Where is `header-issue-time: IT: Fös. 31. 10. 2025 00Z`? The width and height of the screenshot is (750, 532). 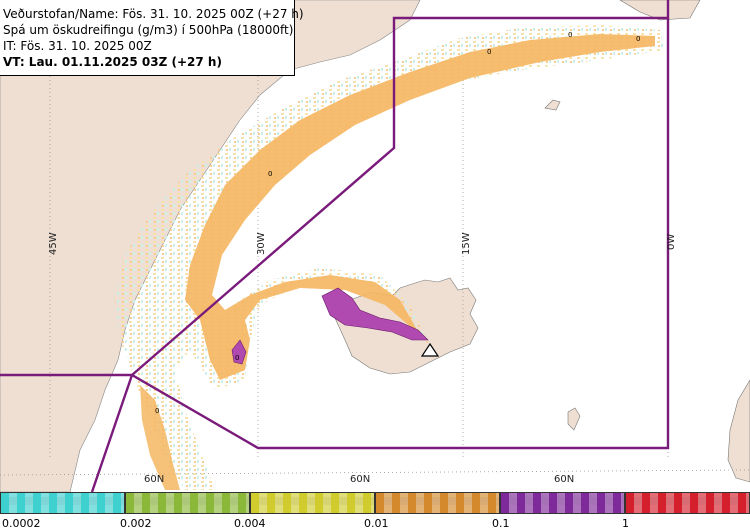 header-issue-time: IT: Fös. 31. 10. 2025 00Z is located at coordinates (77, 46).